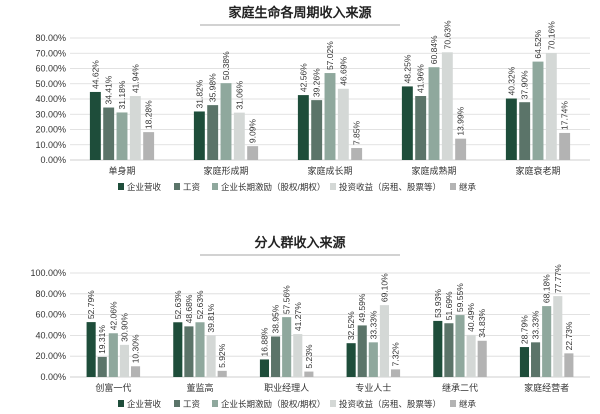 Image resolution: width=600 pixels, height=414 pixels. What do you see at coordinates (149, 114) in the screenshot?
I see `chart-1-data-label: 18.28%` at bounding box center [149, 114].